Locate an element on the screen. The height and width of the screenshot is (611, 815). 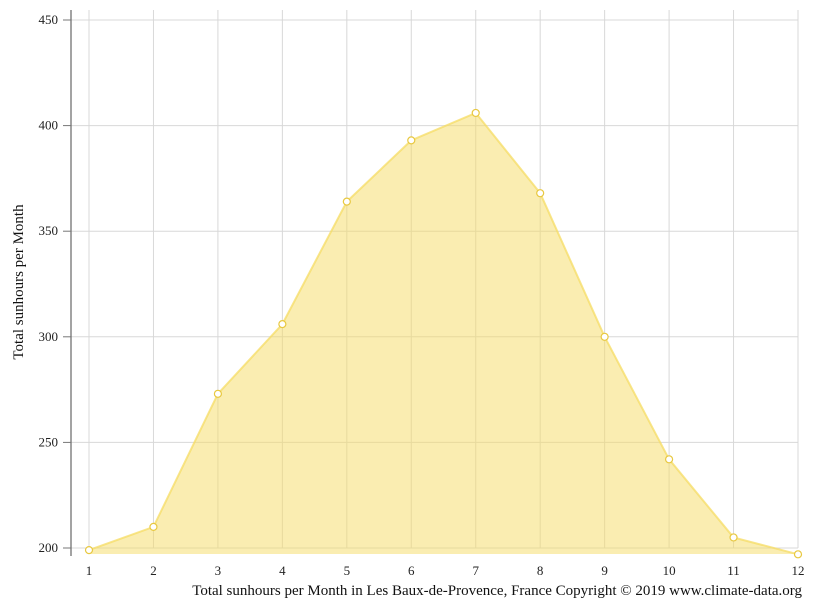
y-tick-label: 450 is located at coordinates (49, 19).